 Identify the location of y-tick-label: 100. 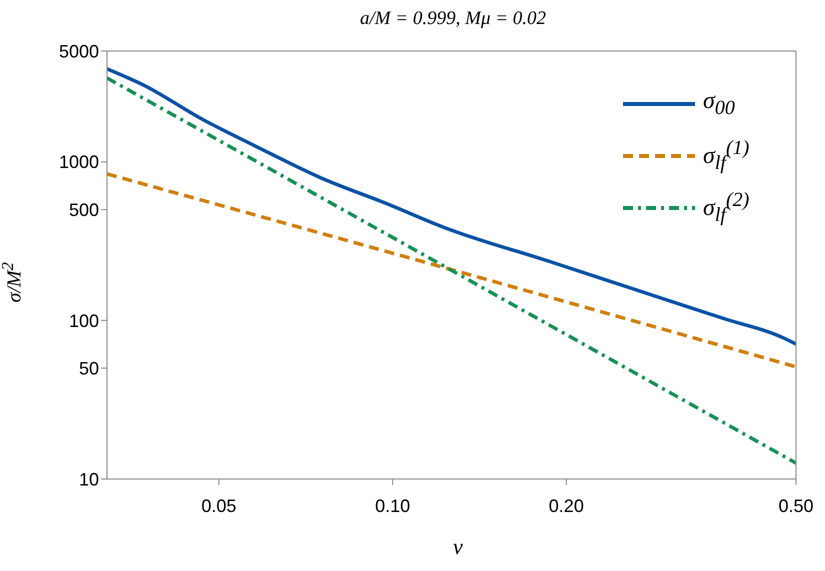
(83, 320).